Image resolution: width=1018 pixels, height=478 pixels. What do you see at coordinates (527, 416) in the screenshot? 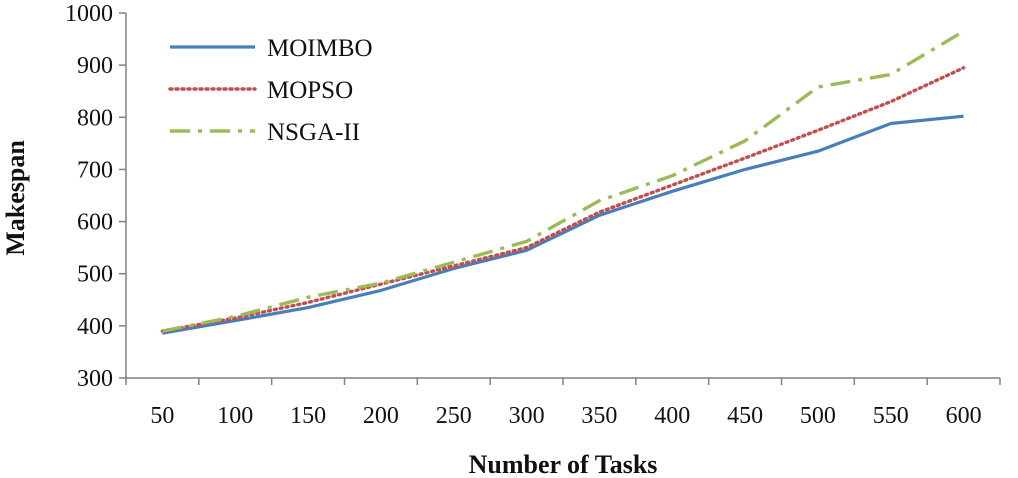
I see `x-tick-label: 300` at bounding box center [527, 416].